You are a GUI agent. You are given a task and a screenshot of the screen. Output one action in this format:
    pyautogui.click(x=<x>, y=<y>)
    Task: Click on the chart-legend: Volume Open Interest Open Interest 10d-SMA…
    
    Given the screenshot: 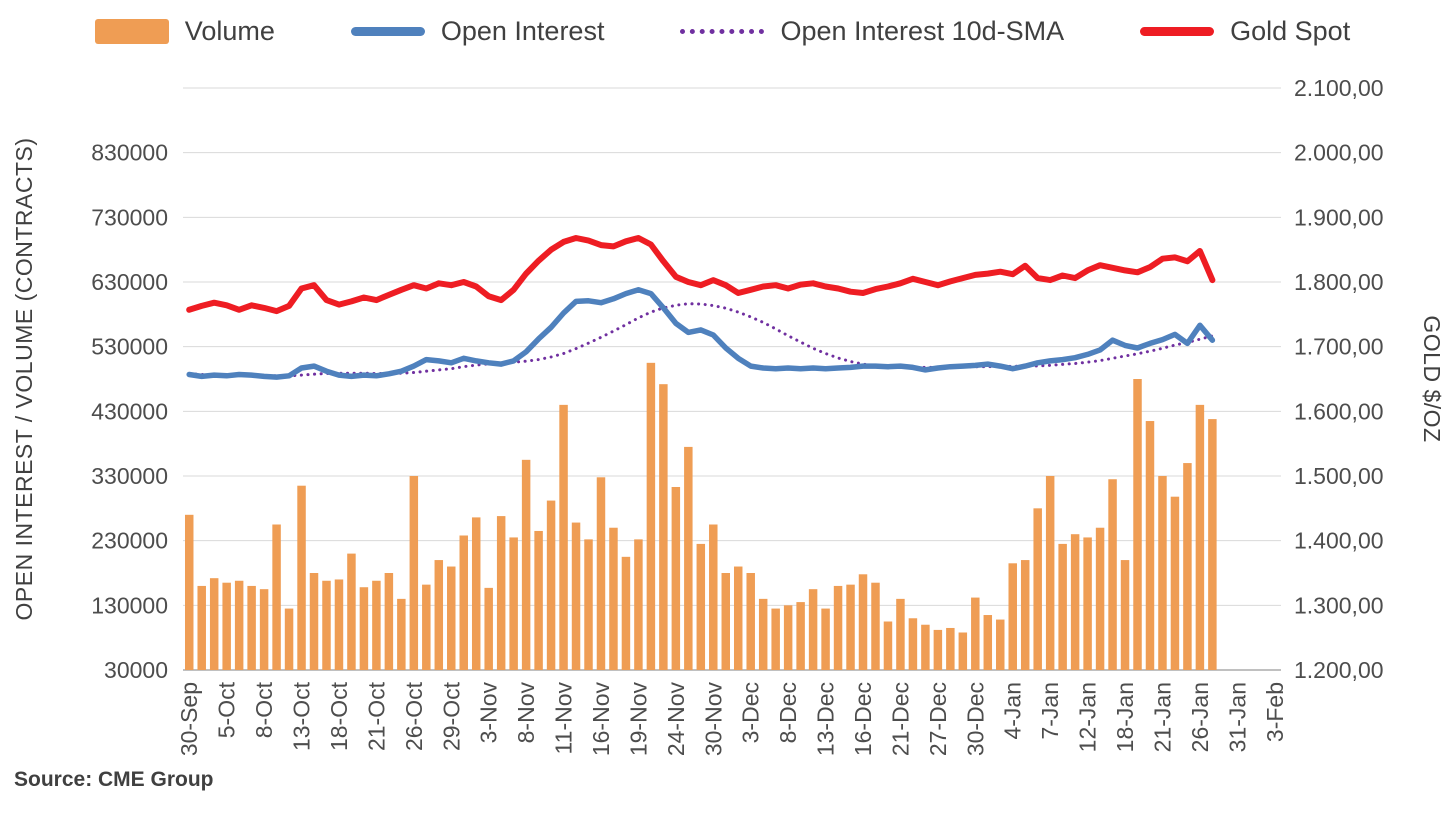 What is the action you would take?
    pyautogui.click(x=722, y=31)
    